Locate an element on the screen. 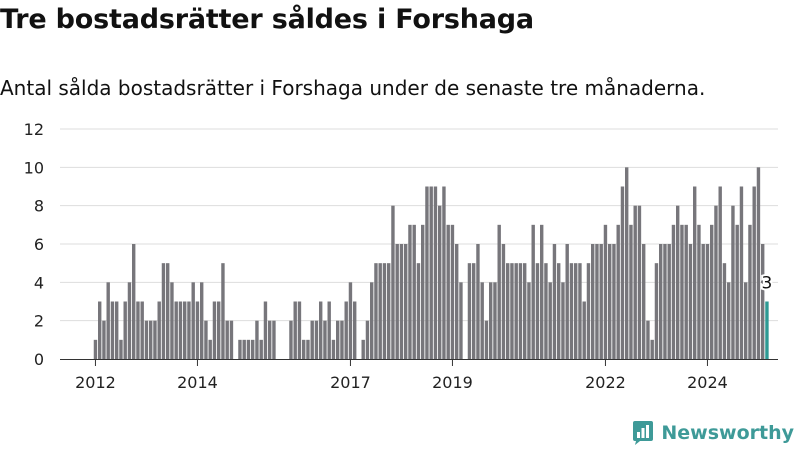 This screenshot has width=800, height=450. y-tick-label: 0 is located at coordinates (39, 359).